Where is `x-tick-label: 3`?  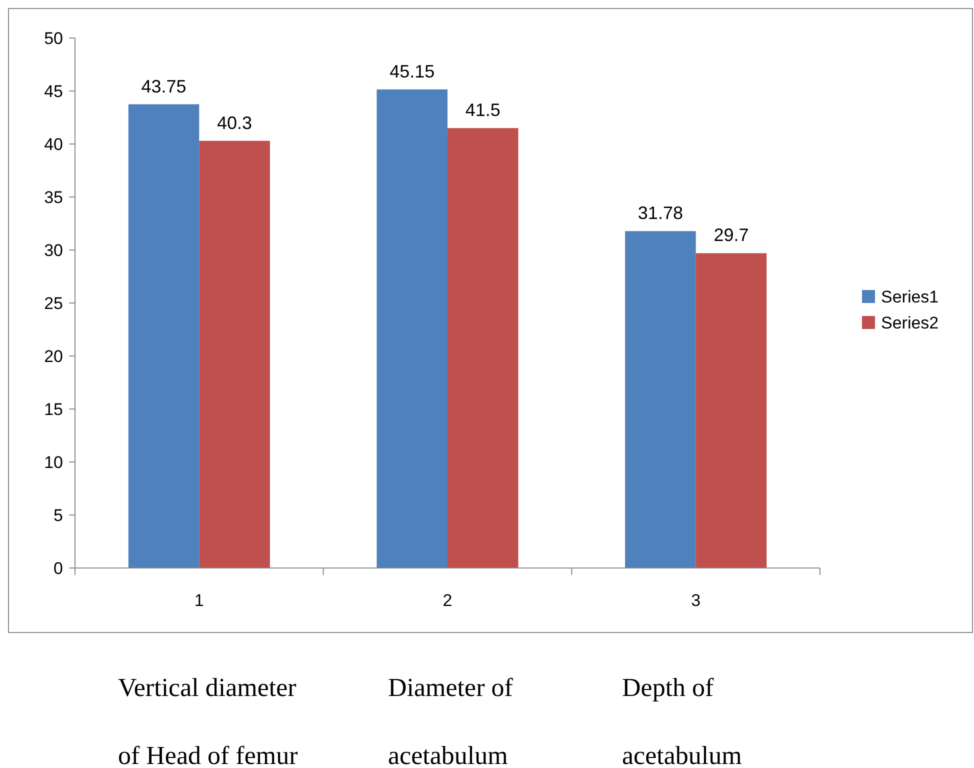
x-tick-label: 3 is located at coordinates (696, 600).